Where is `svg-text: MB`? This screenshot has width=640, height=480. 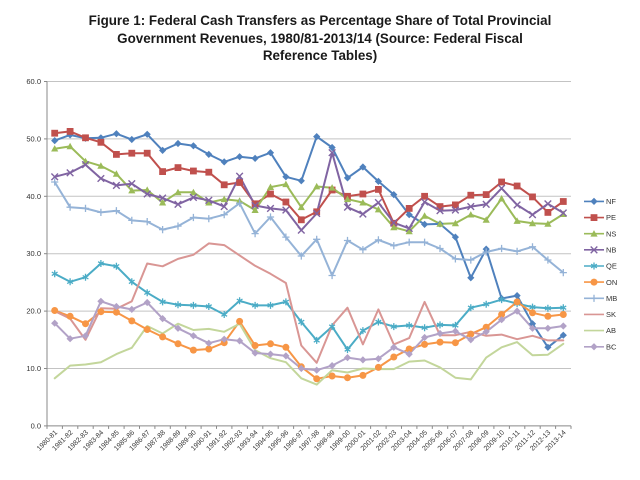 svg-text: MB is located at coordinates (611, 298).